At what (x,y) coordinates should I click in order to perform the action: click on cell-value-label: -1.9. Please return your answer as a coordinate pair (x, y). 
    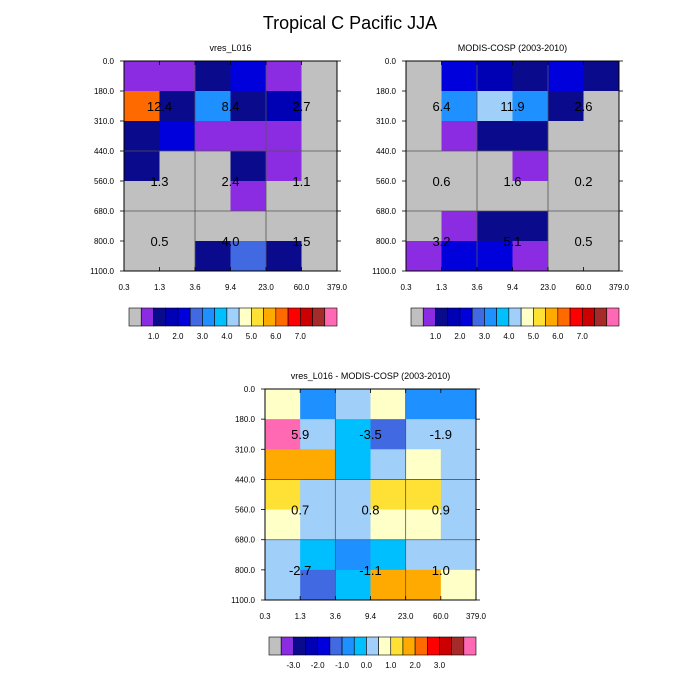
    Looking at the image, I should click on (441, 434).